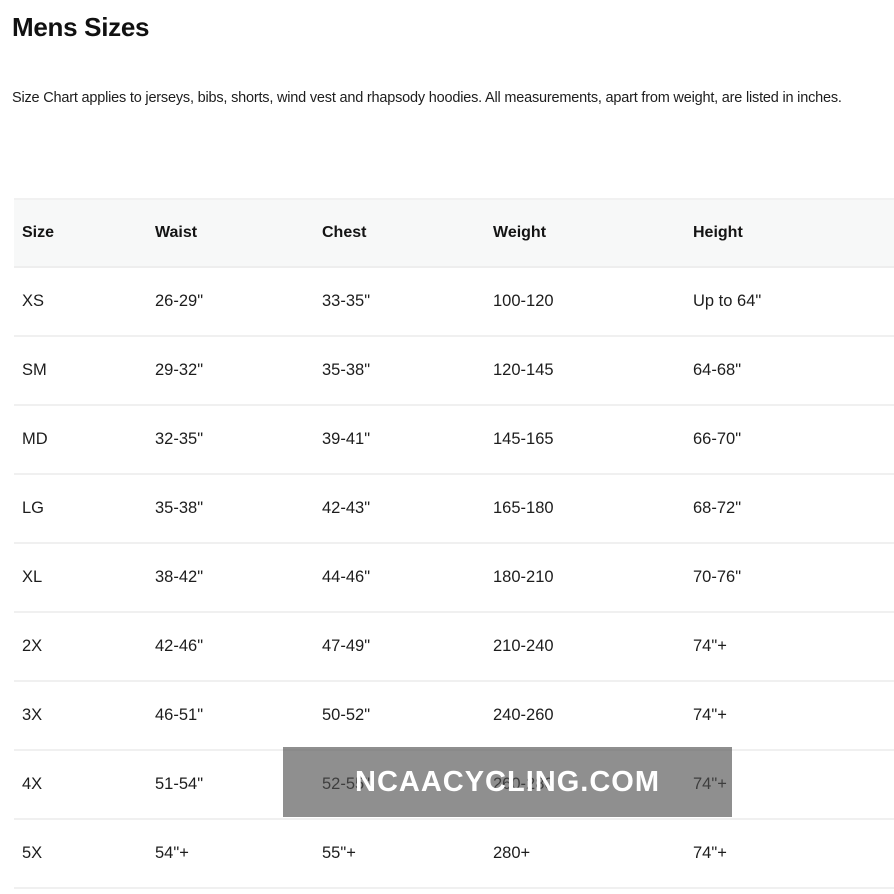 This screenshot has height=894, width=894. I want to click on table-row: 2X 42-46" 47-49" 210-240 74"+, so click(454, 646).